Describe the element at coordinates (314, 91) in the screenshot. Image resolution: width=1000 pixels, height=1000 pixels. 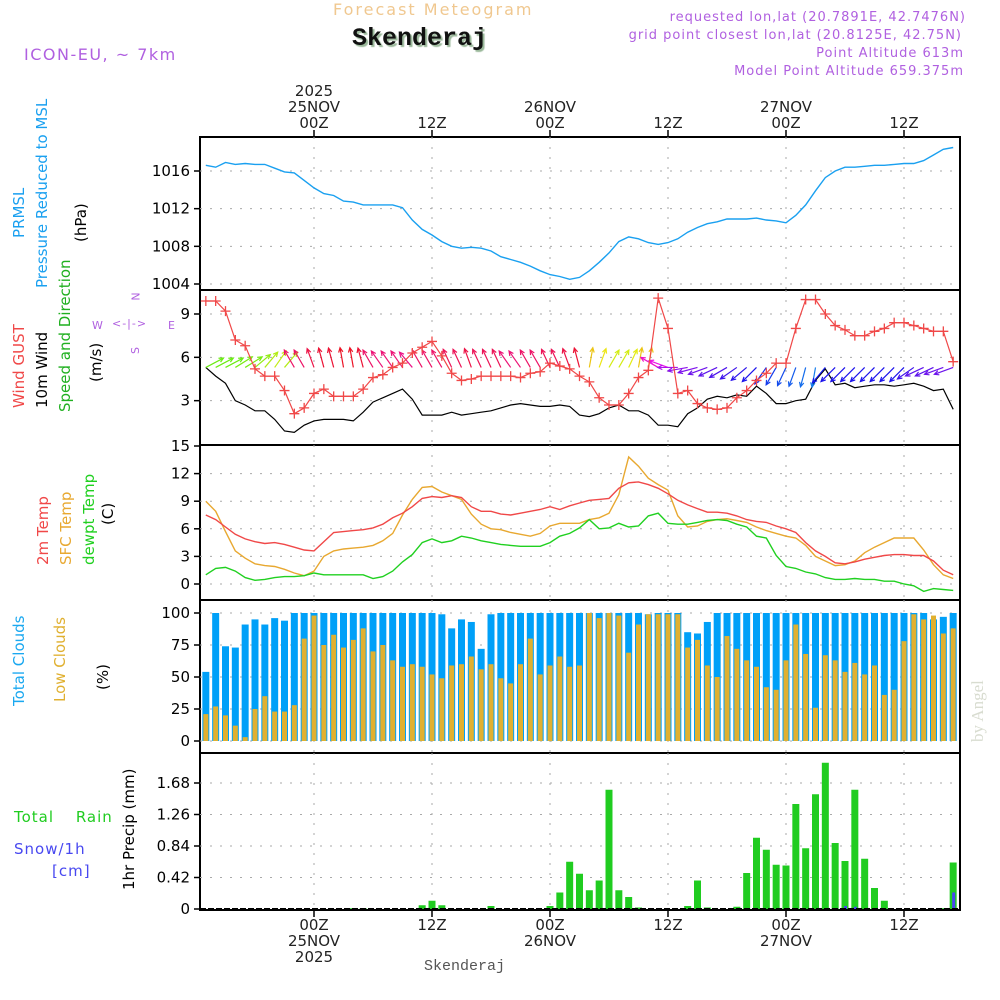
I see `x-tick-label-top: 2025` at that location.